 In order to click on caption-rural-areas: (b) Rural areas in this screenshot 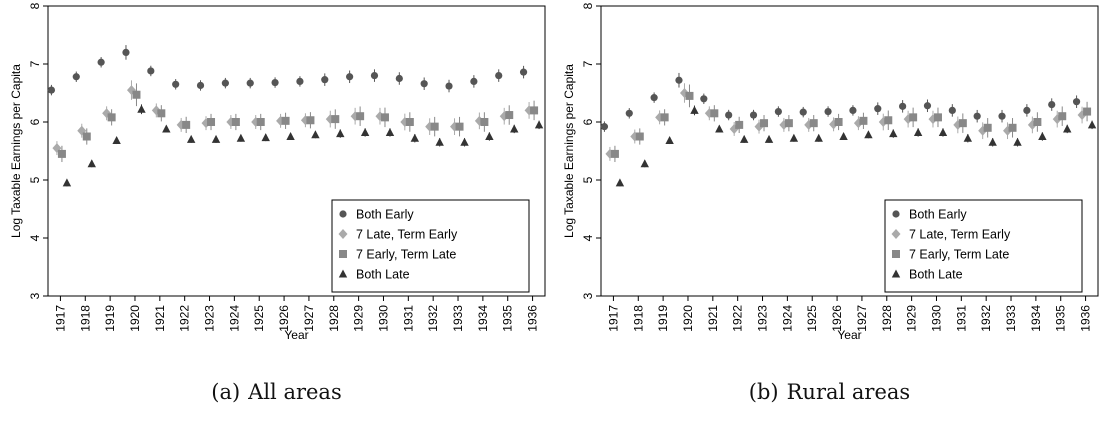, I will do `click(829, 392)`.